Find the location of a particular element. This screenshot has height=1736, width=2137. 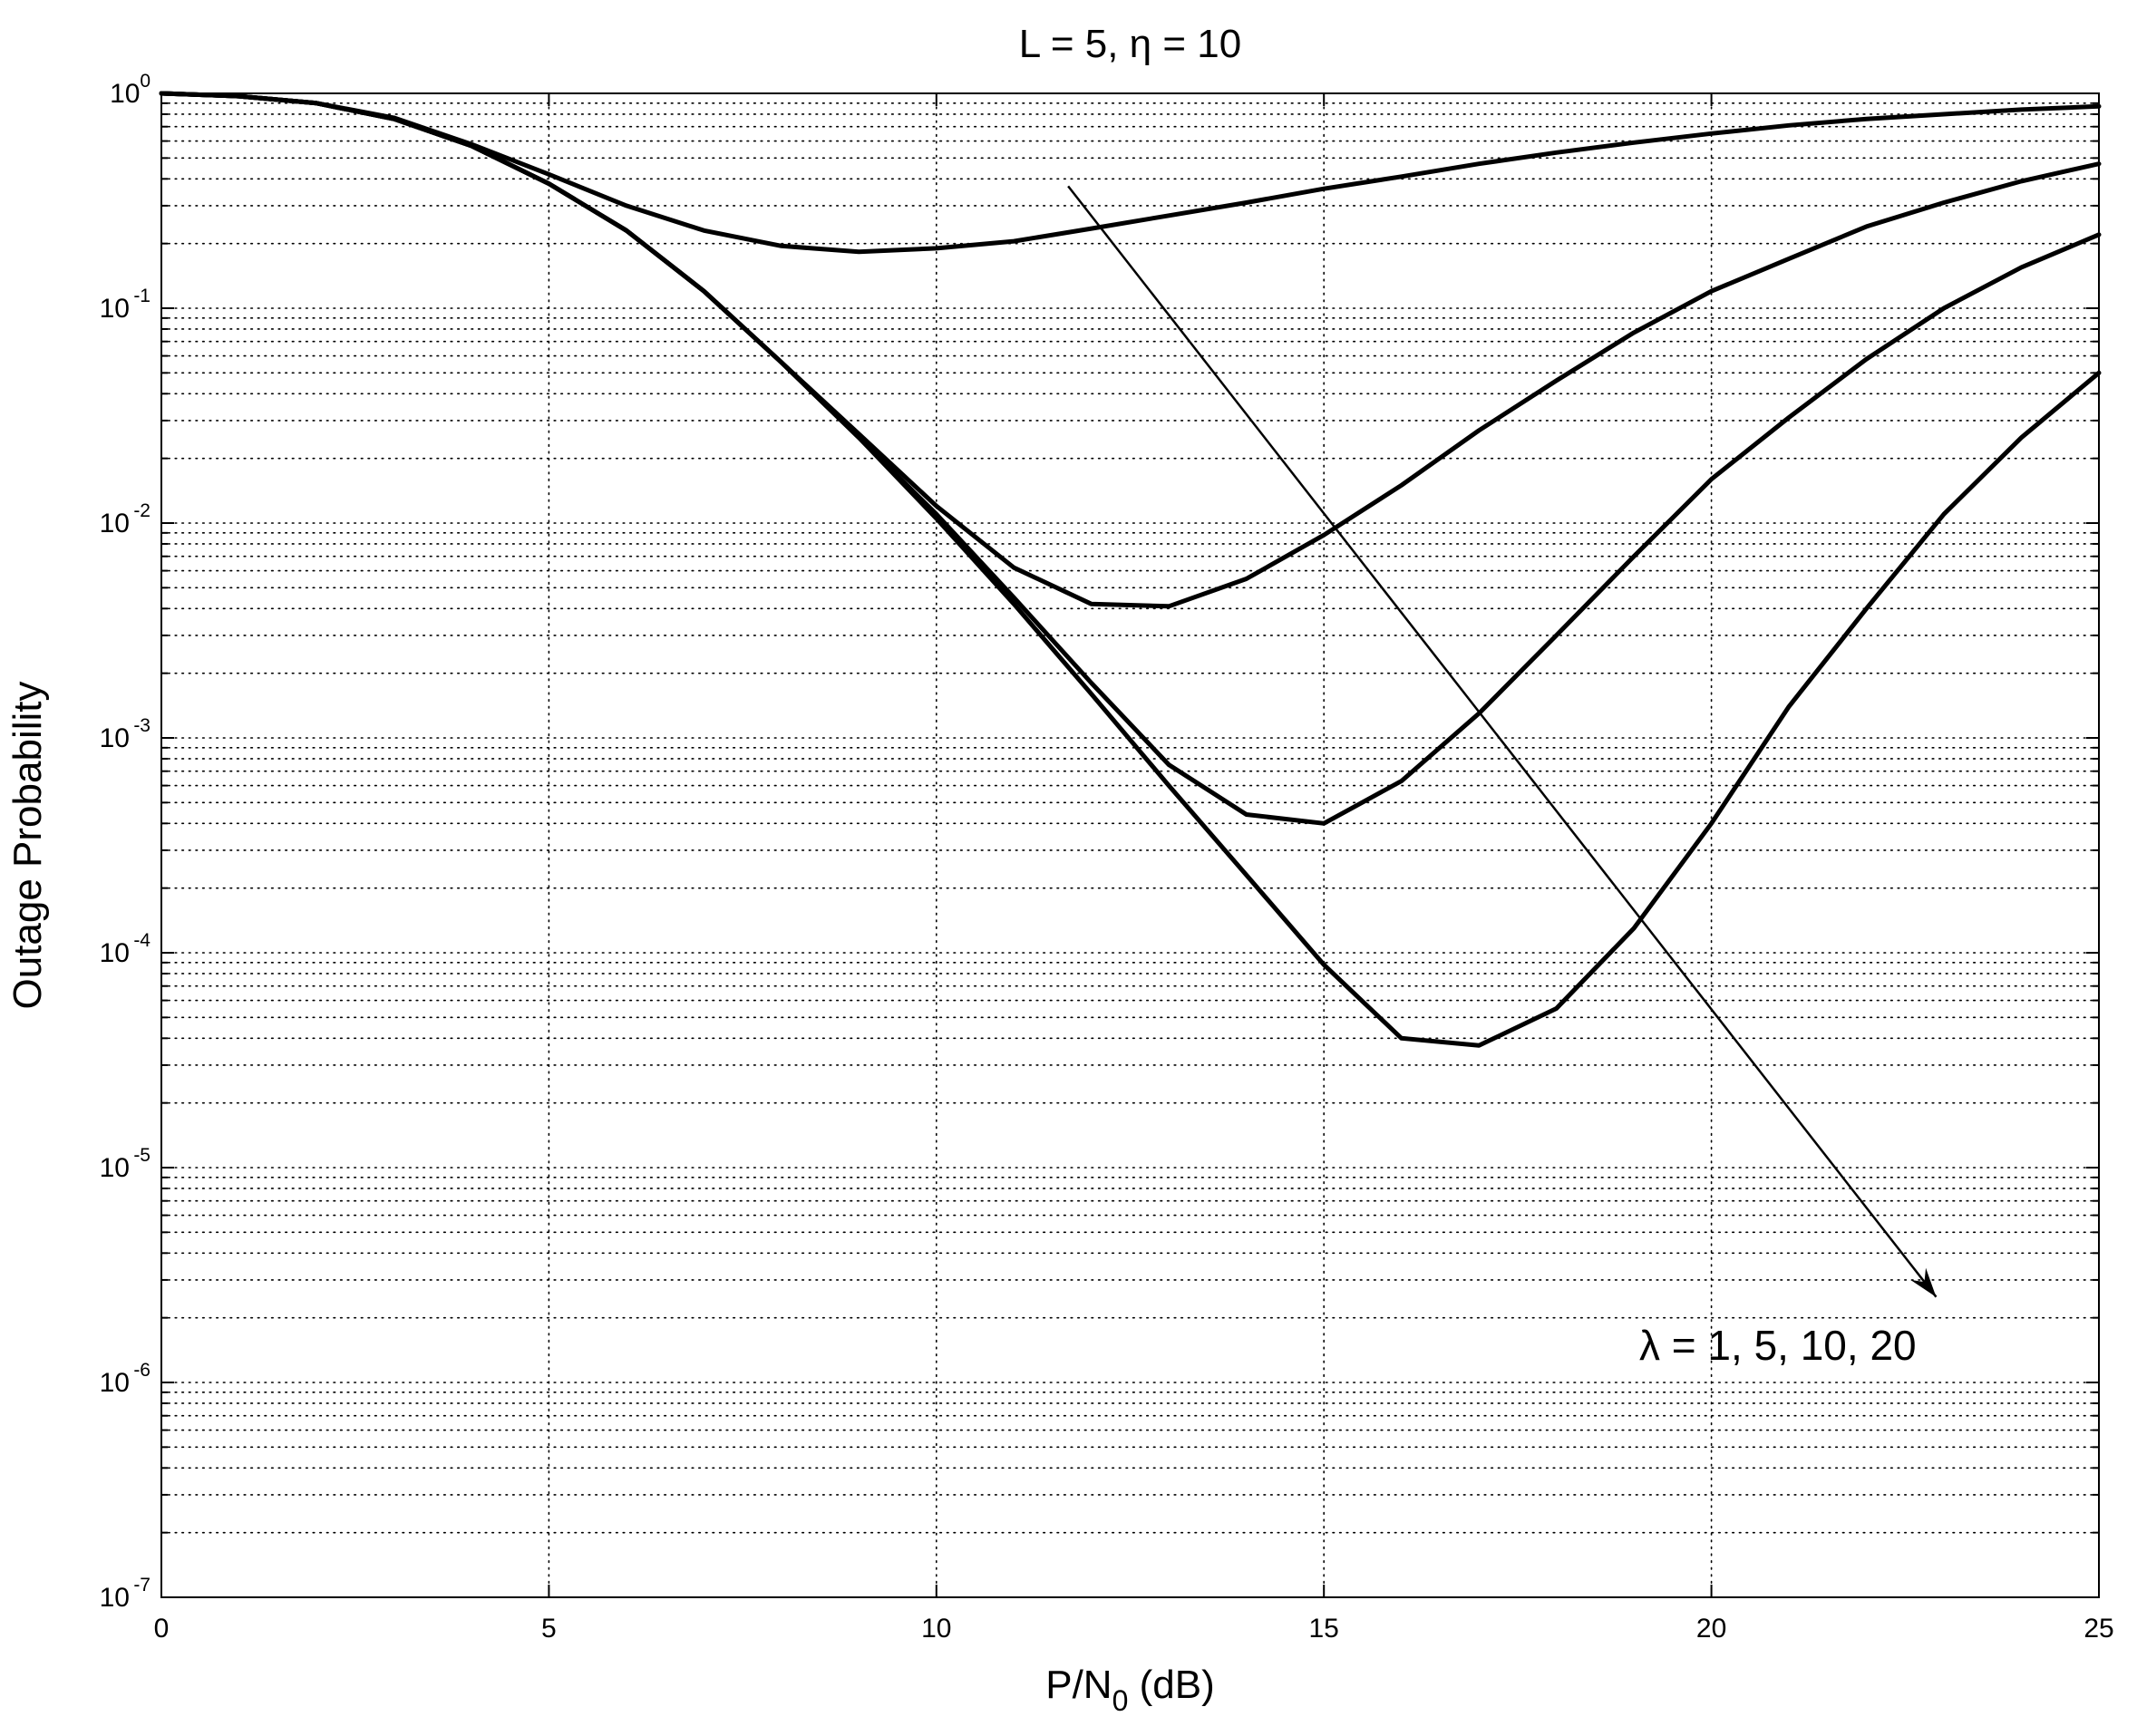

y-tick-label: 10 0 is located at coordinates (130, 90).